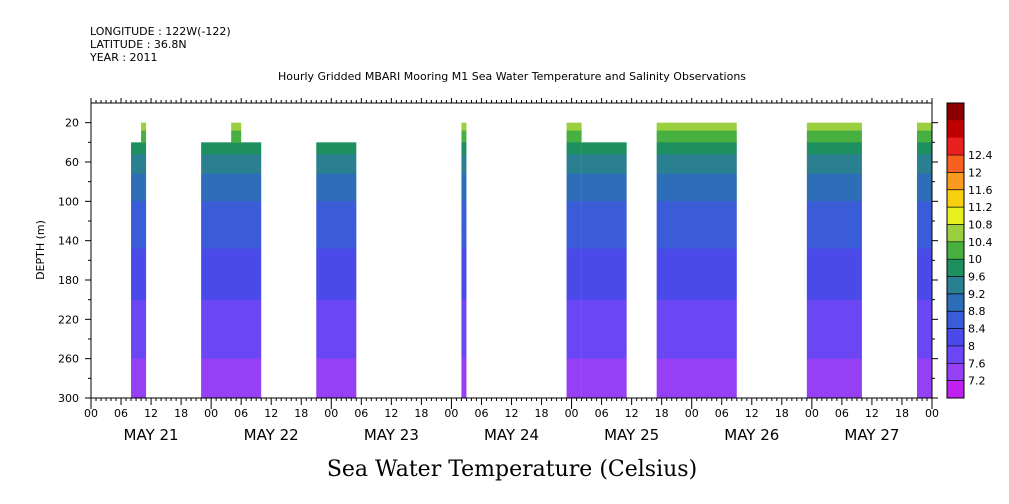 The image size is (1009, 504). What do you see at coordinates (151, 435) in the screenshot?
I see `day-label: MAY 21` at bounding box center [151, 435].